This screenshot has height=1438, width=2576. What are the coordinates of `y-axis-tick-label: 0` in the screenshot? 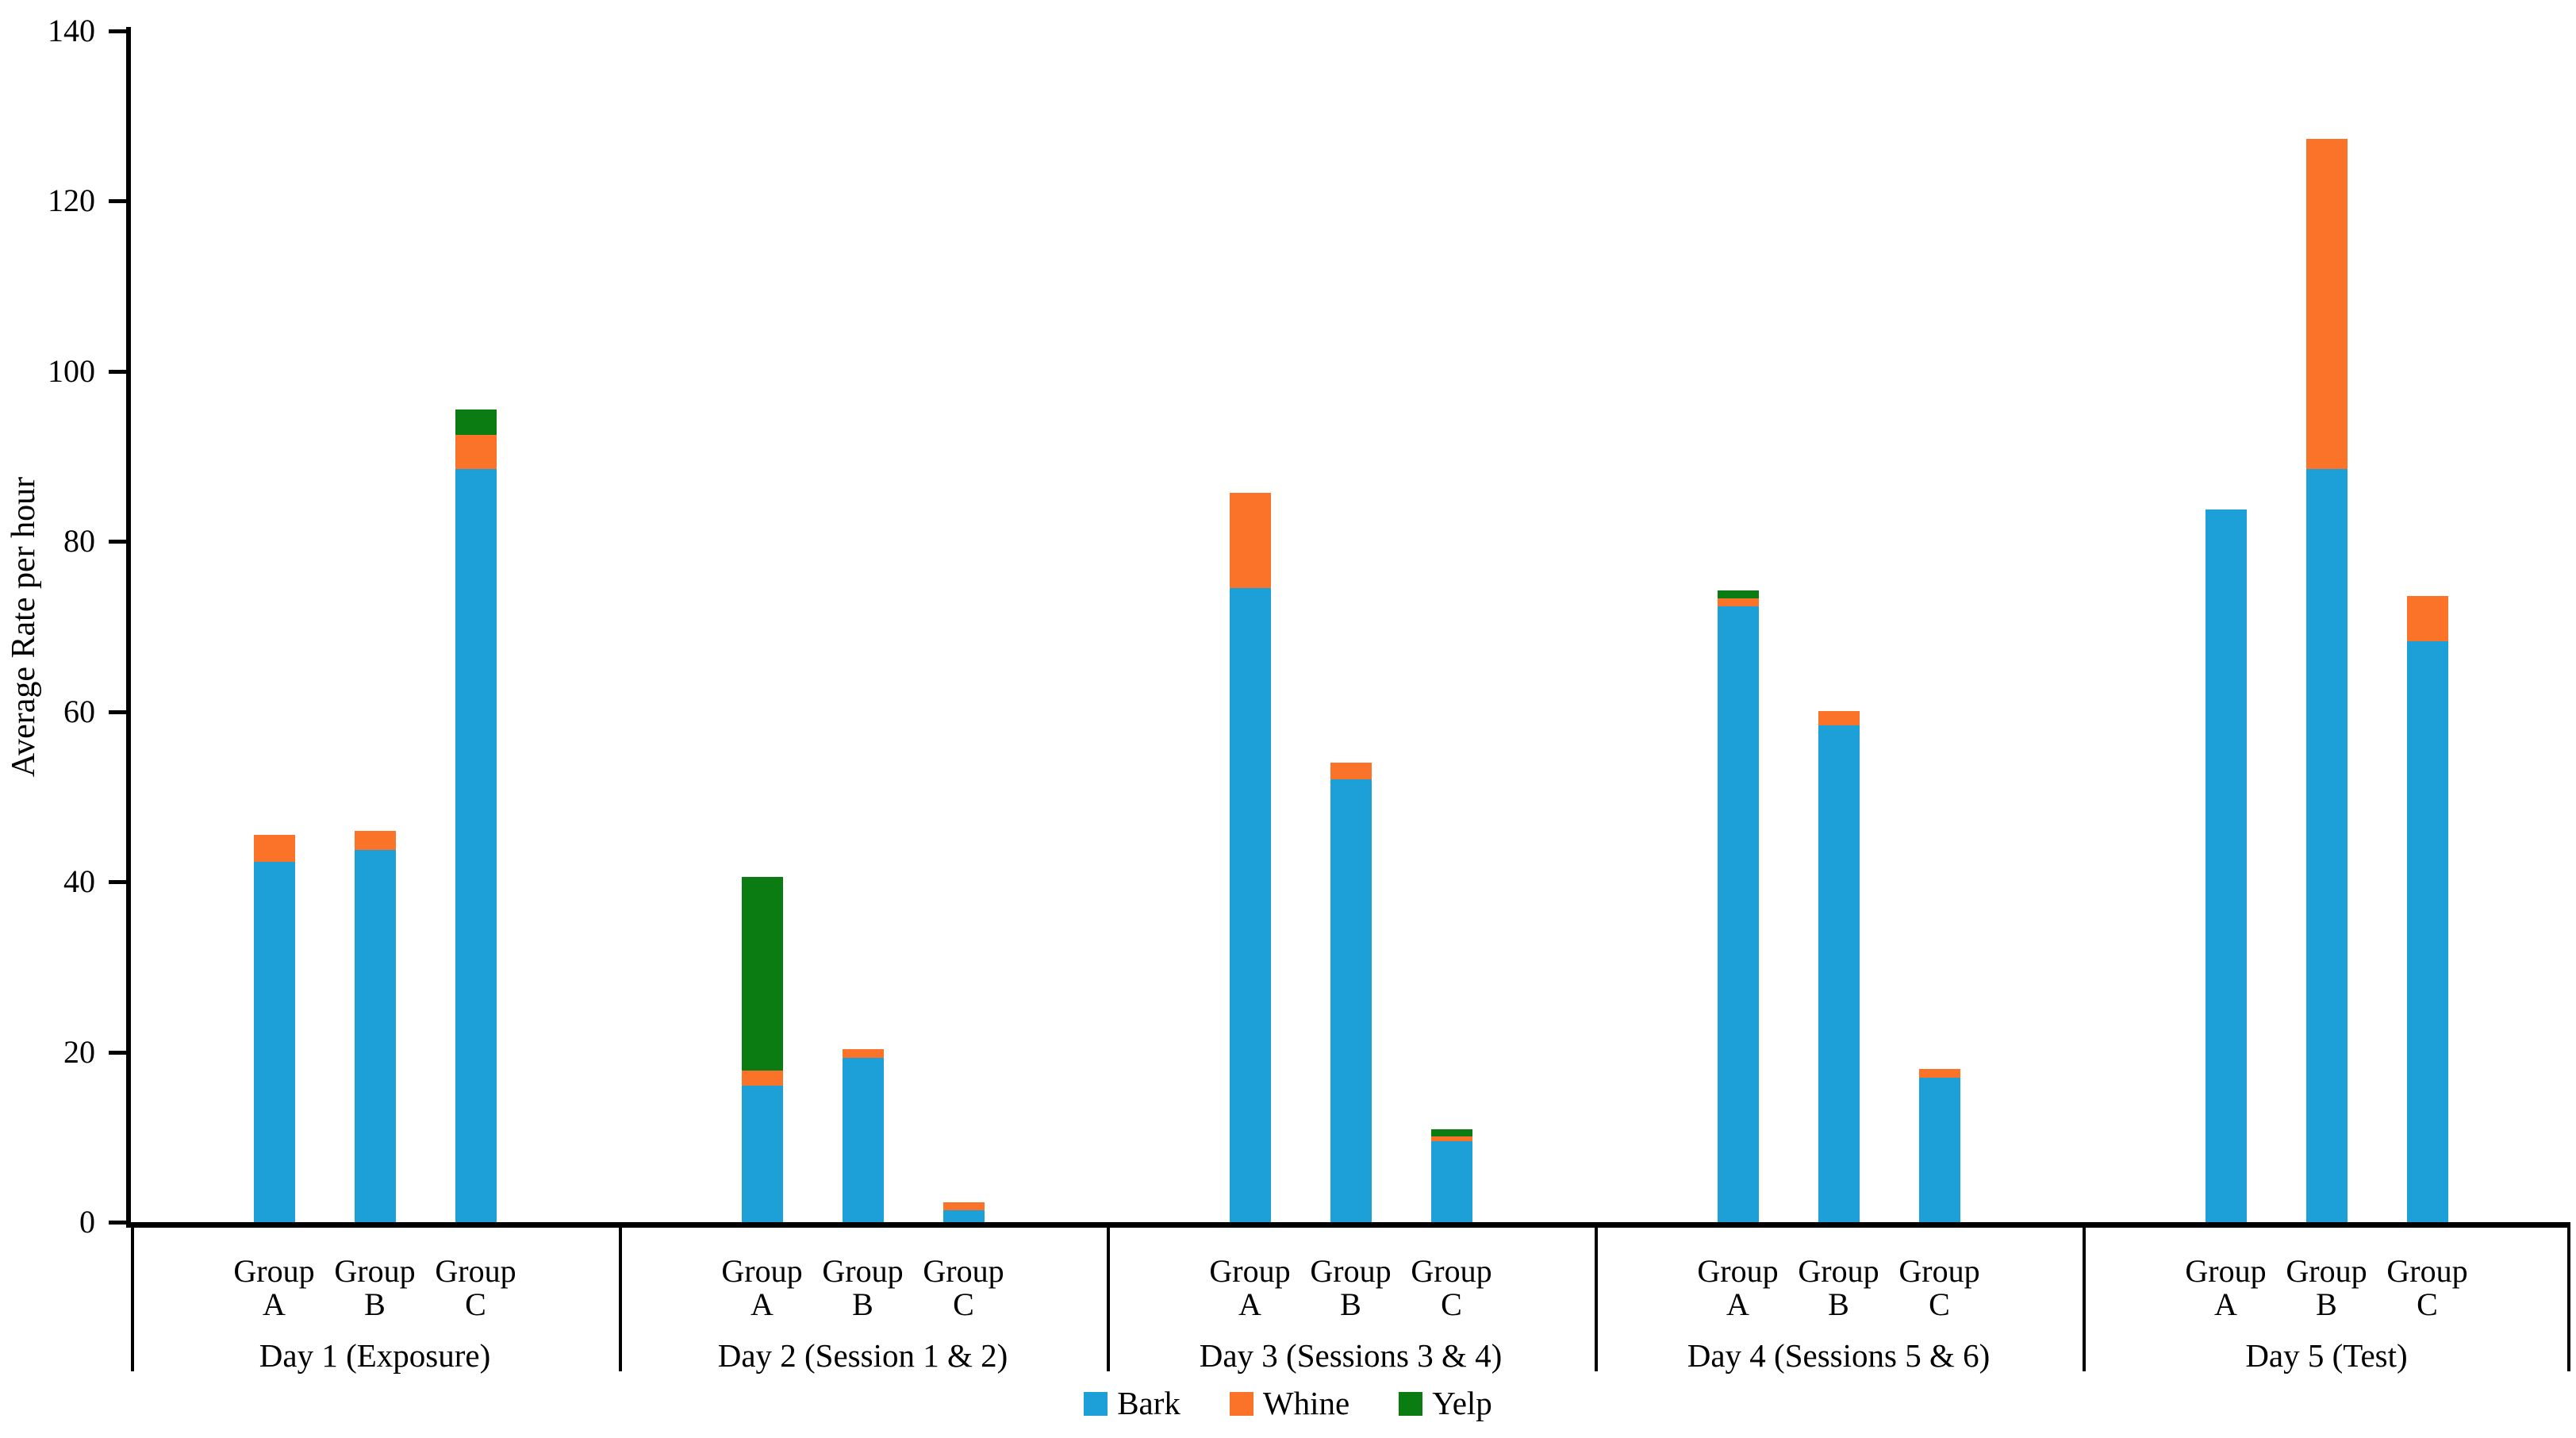 It's located at (87, 1222).